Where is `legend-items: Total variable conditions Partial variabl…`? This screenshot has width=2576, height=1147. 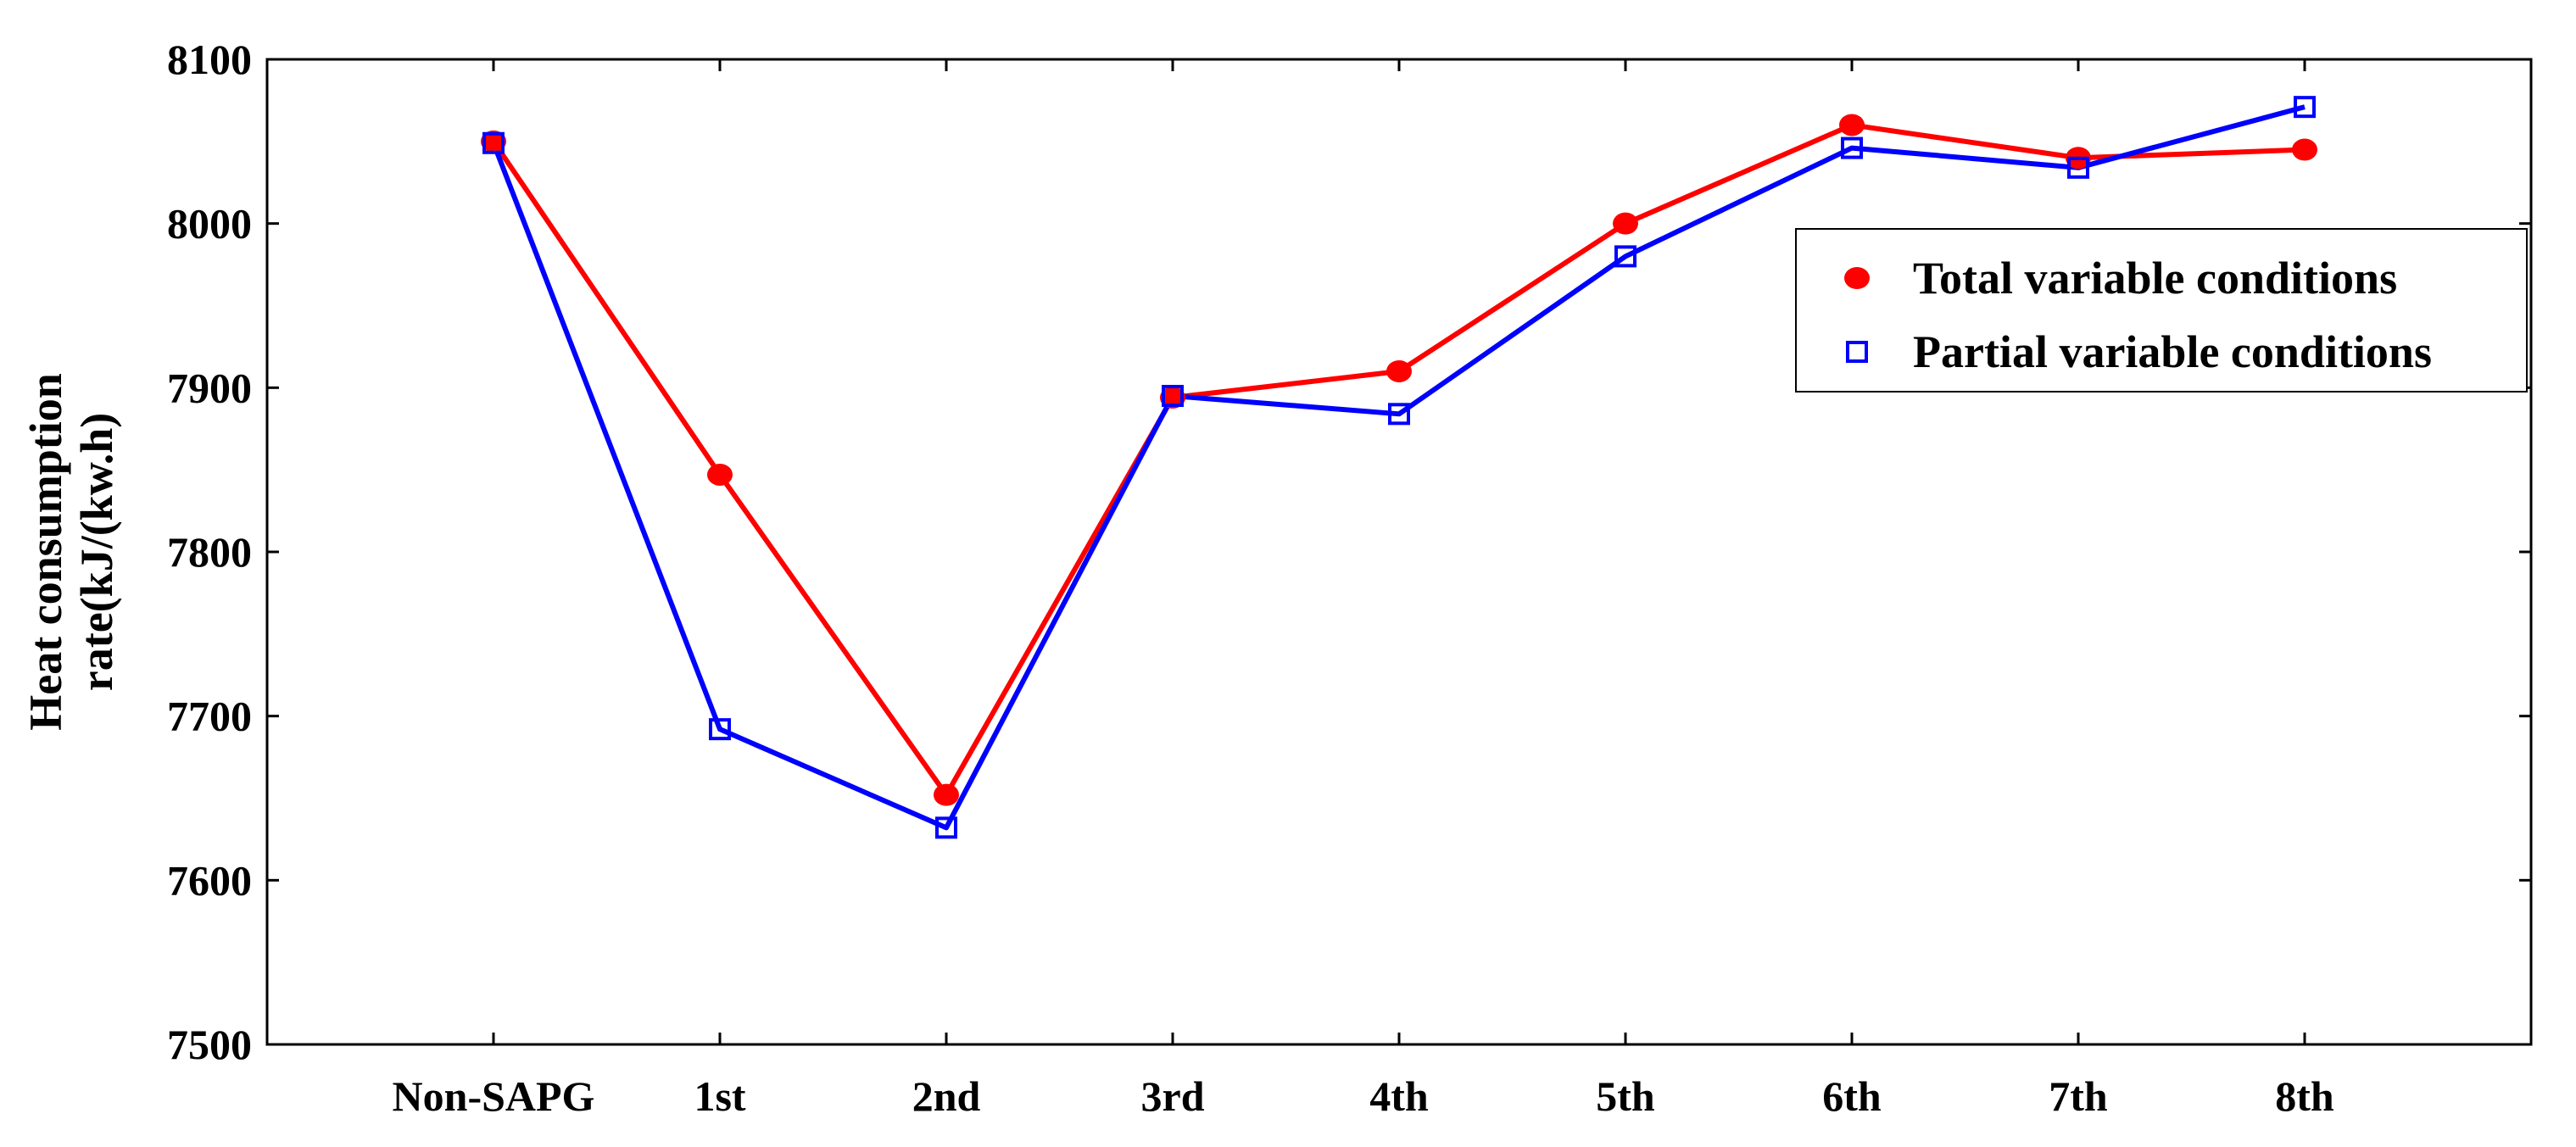 legend-items: Total variable conditions Partial variabl… is located at coordinates (2138, 315).